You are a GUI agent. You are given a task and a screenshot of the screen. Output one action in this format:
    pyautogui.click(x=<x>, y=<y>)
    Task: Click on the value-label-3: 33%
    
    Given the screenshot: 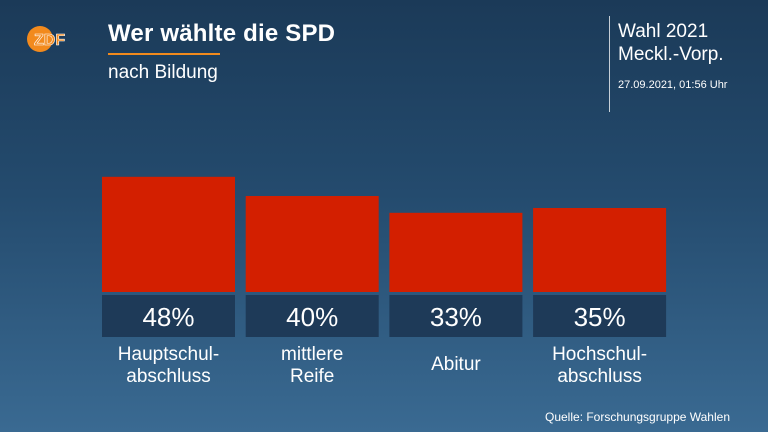 What is the action you would take?
    pyautogui.click(x=456, y=317)
    